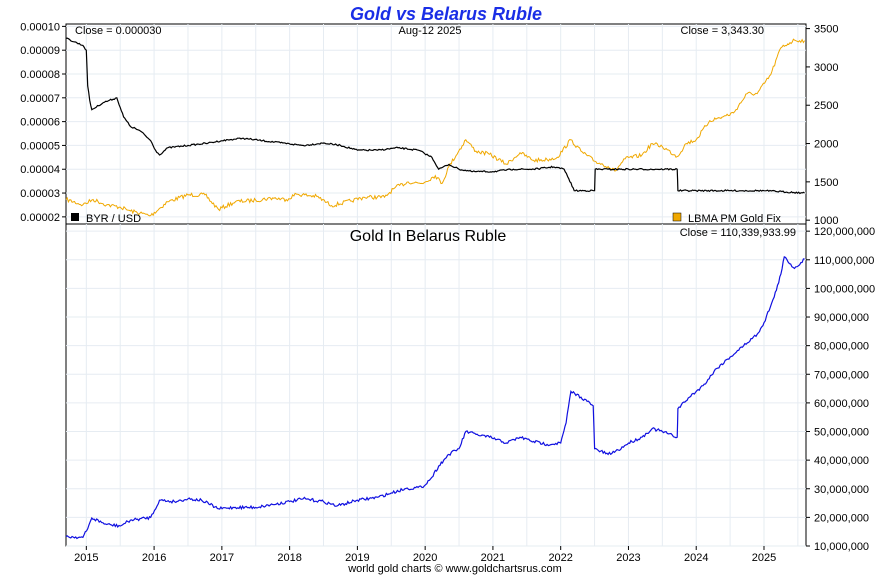  What do you see at coordinates (40, 170) in the screenshot?
I see `left-tick-label: 0.00004` at bounding box center [40, 170].